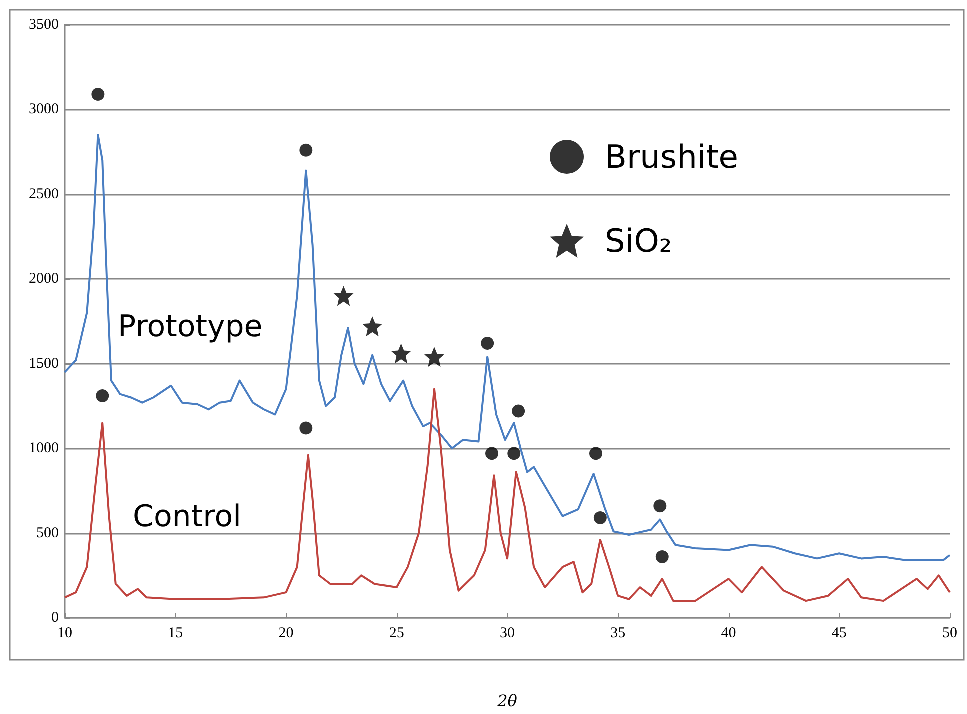 This screenshot has height=714, width=967. I want to click on x-tick-label: 20, so click(286, 634).